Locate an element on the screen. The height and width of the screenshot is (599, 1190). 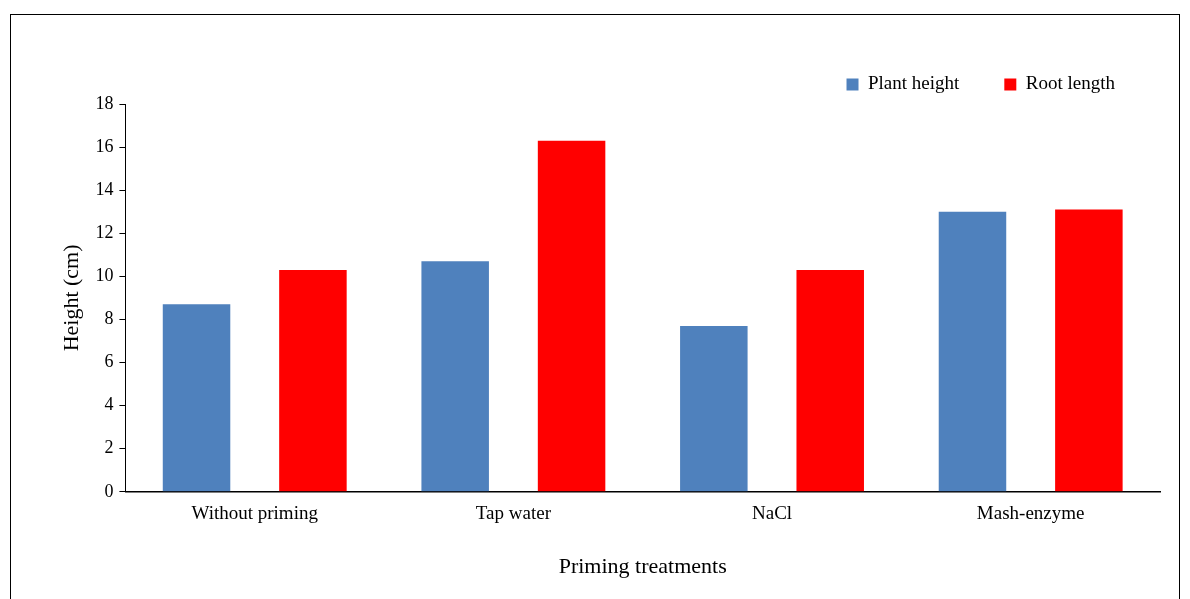
x-axis-title: Priming treatments is located at coordinates (642, 565).